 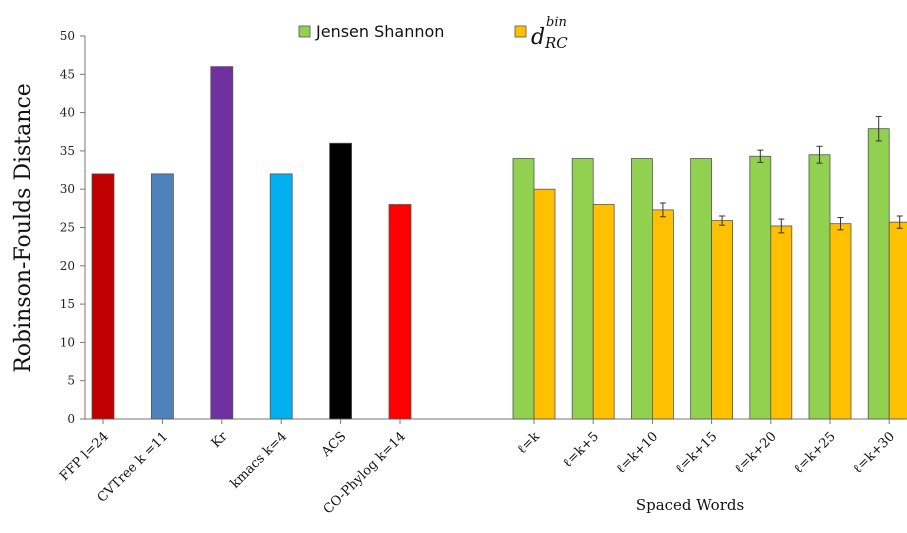 What do you see at coordinates (538, 37) in the screenshot?
I see `legend-label-d: d` at bounding box center [538, 37].